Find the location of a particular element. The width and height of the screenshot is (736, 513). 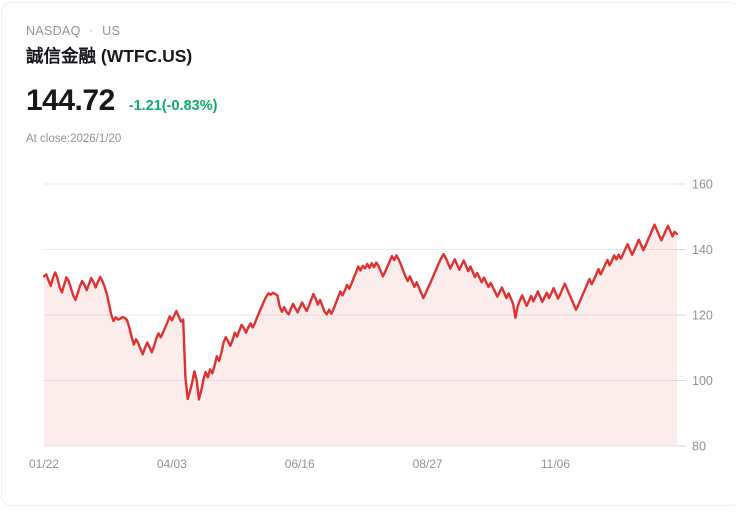

y-axis-tick-label: 140 is located at coordinates (702, 250).